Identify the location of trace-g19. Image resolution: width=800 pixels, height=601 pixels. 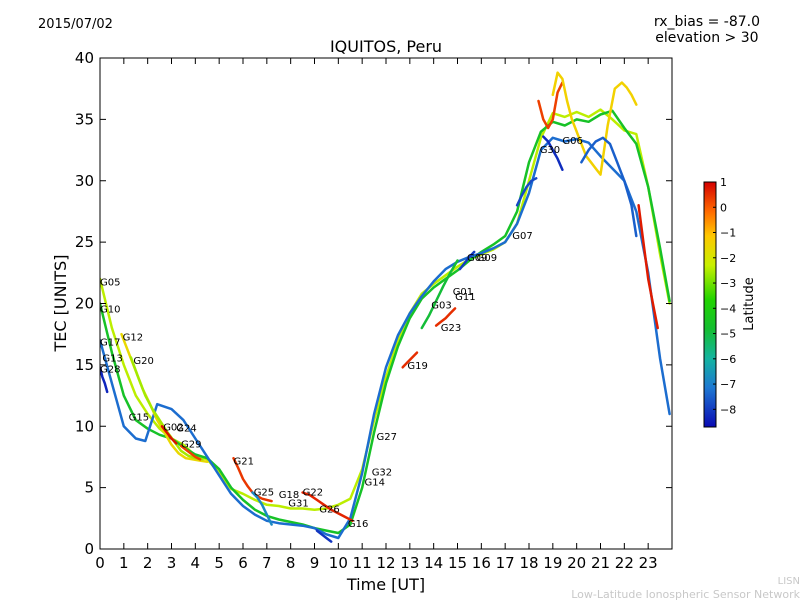
(410, 360).